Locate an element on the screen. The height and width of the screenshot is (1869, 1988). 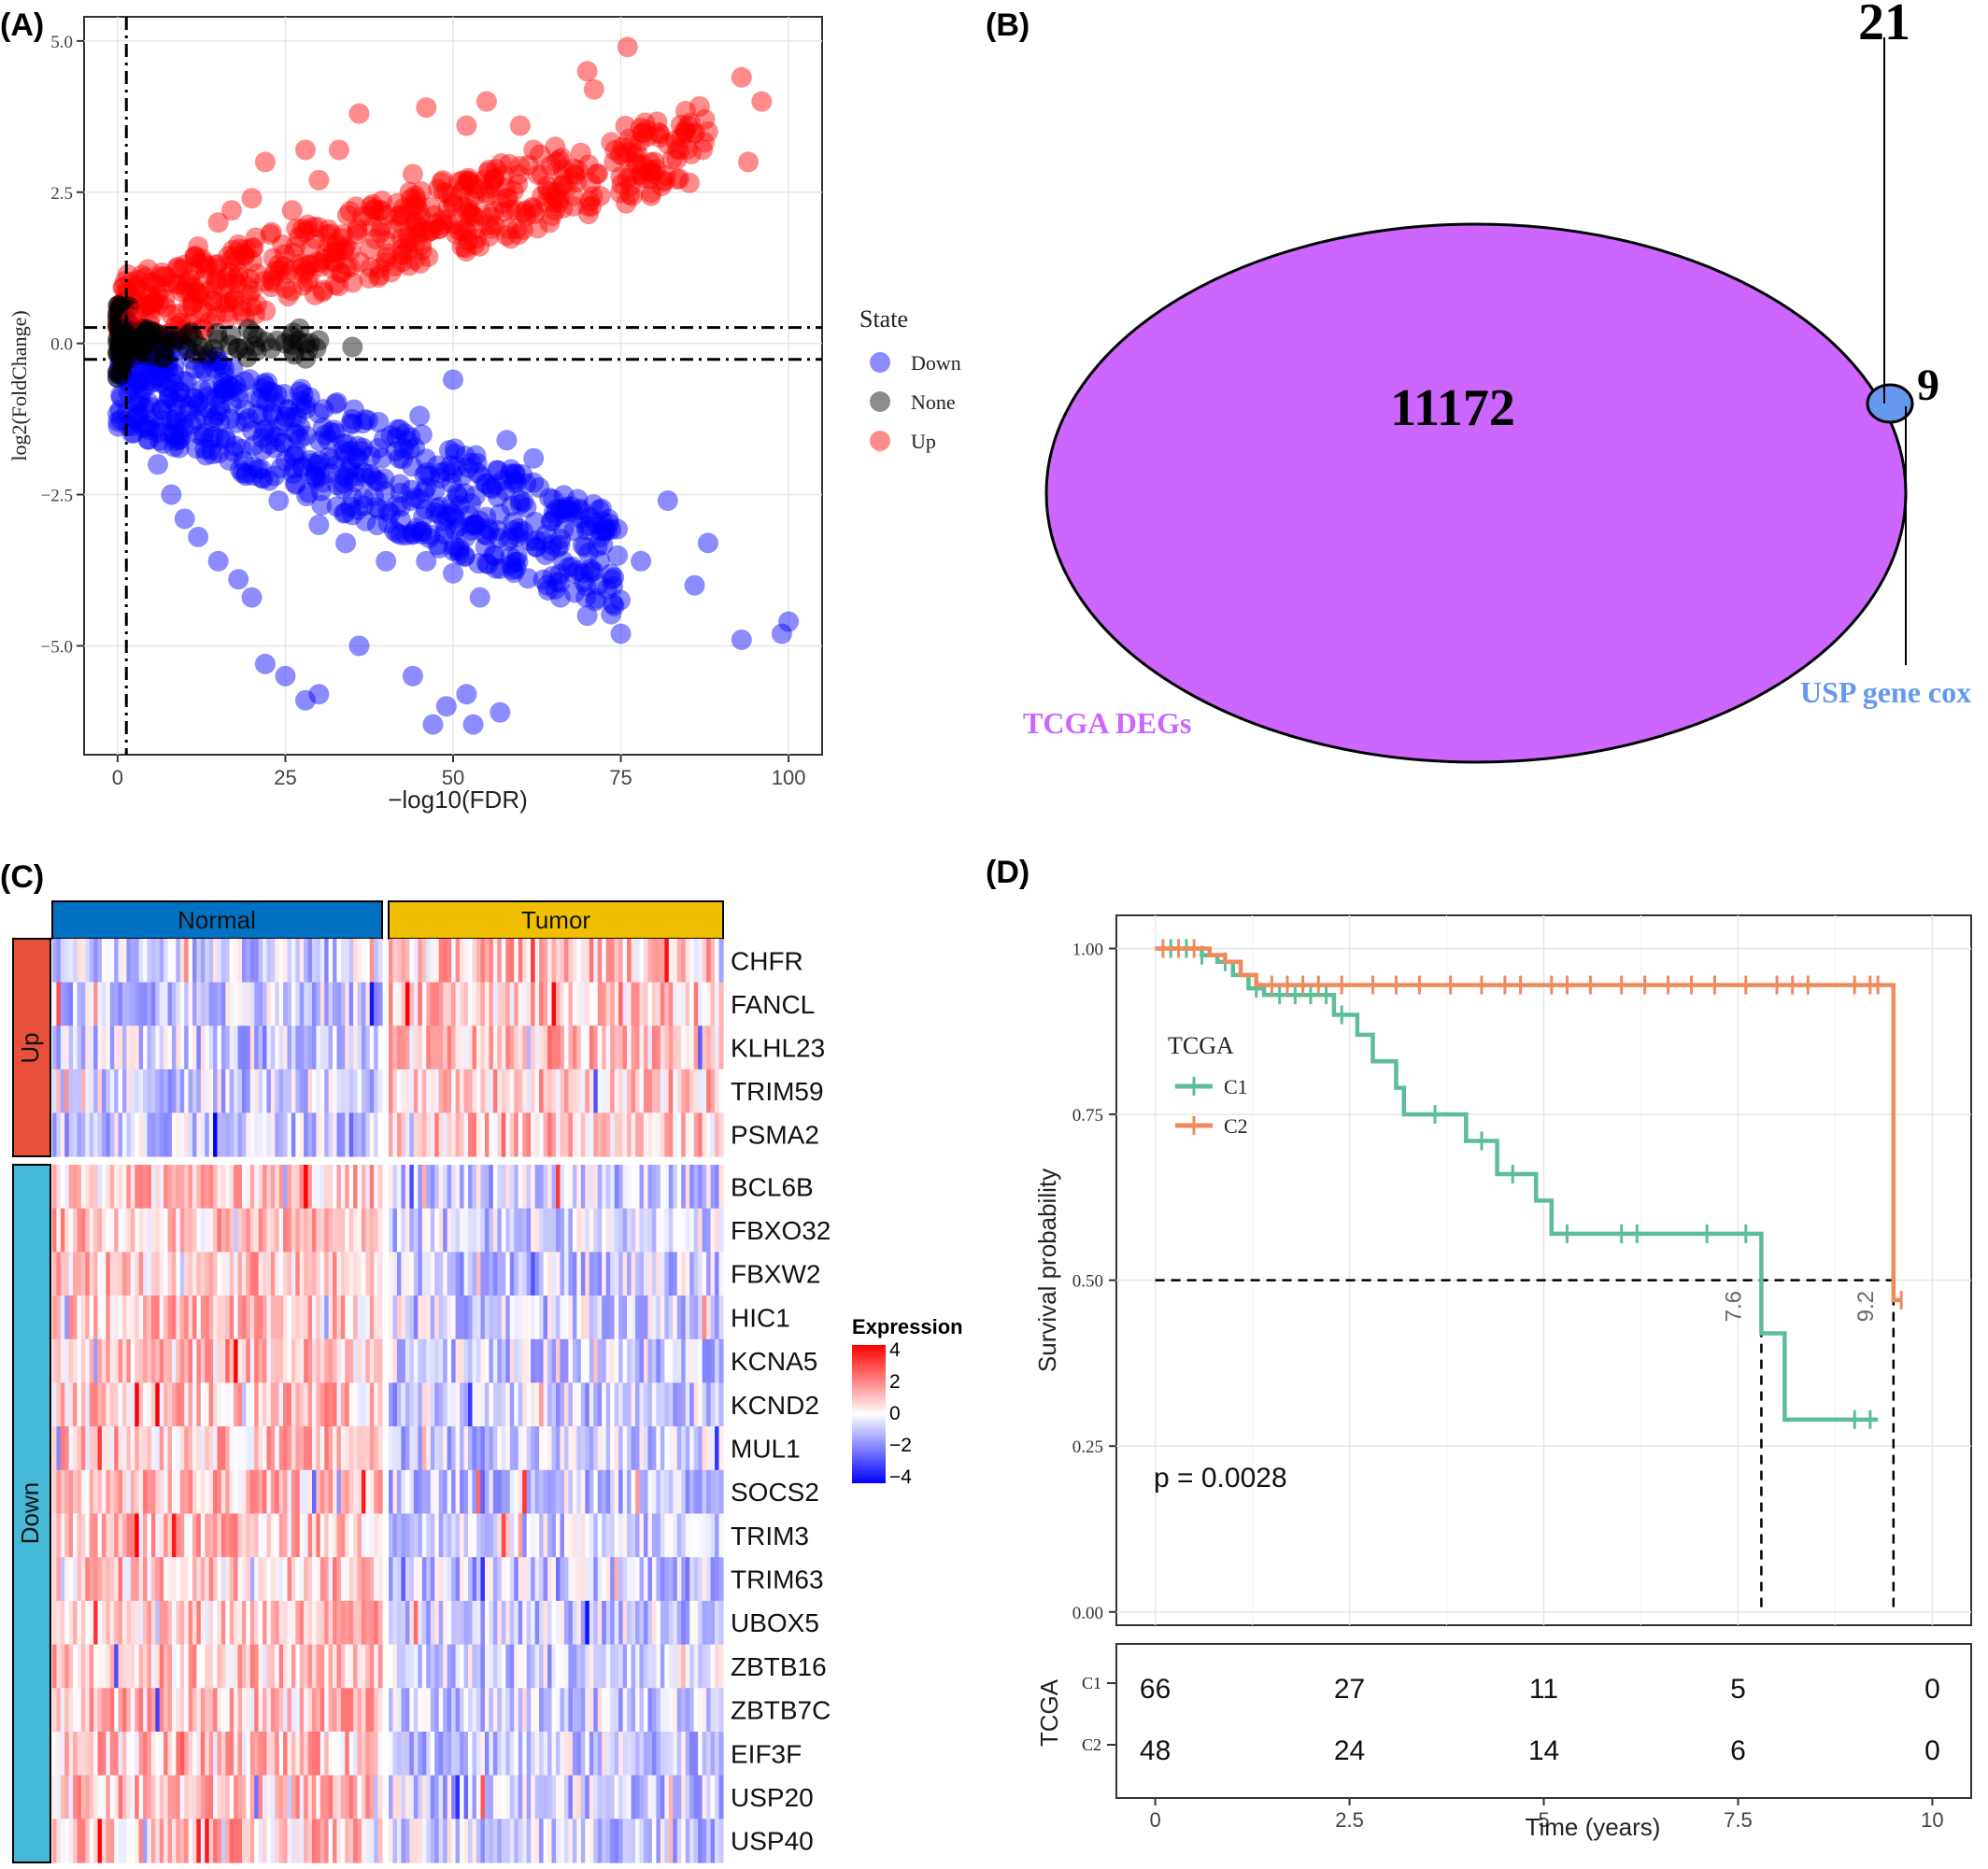
km-y-tick-label: 0.25 is located at coordinates (1087, 1447).